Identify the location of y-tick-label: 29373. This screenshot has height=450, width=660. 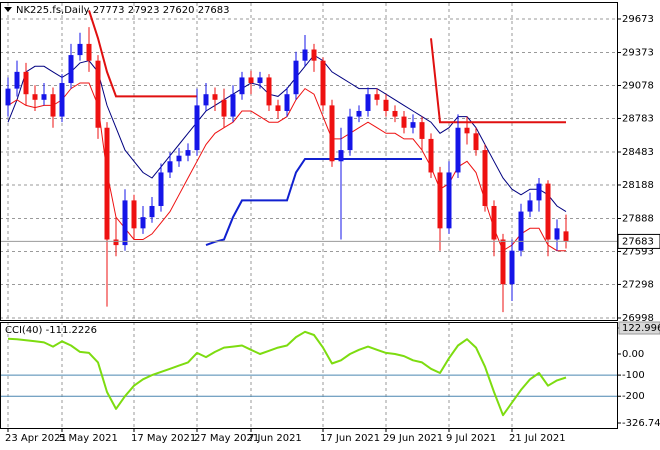
(638, 53).